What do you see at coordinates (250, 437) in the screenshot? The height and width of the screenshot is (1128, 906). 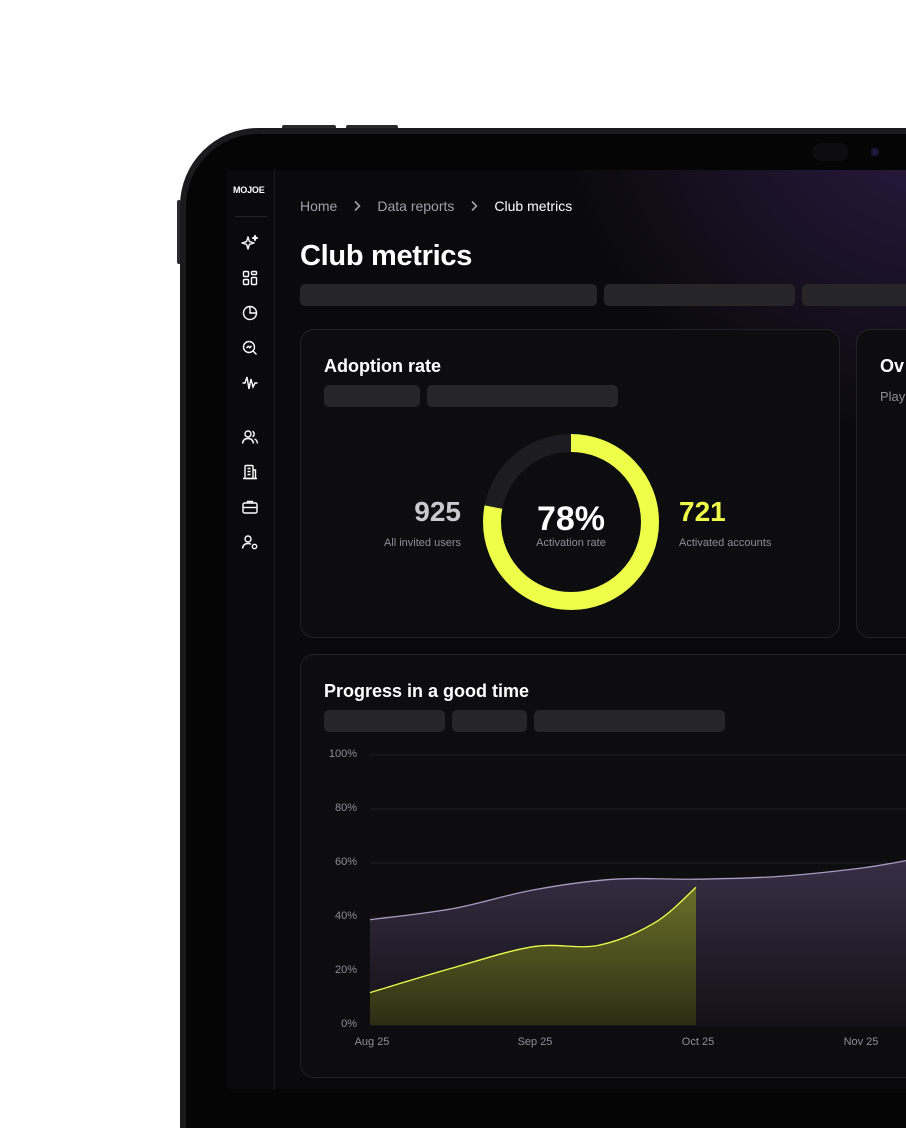 I see `users-icon` at bounding box center [250, 437].